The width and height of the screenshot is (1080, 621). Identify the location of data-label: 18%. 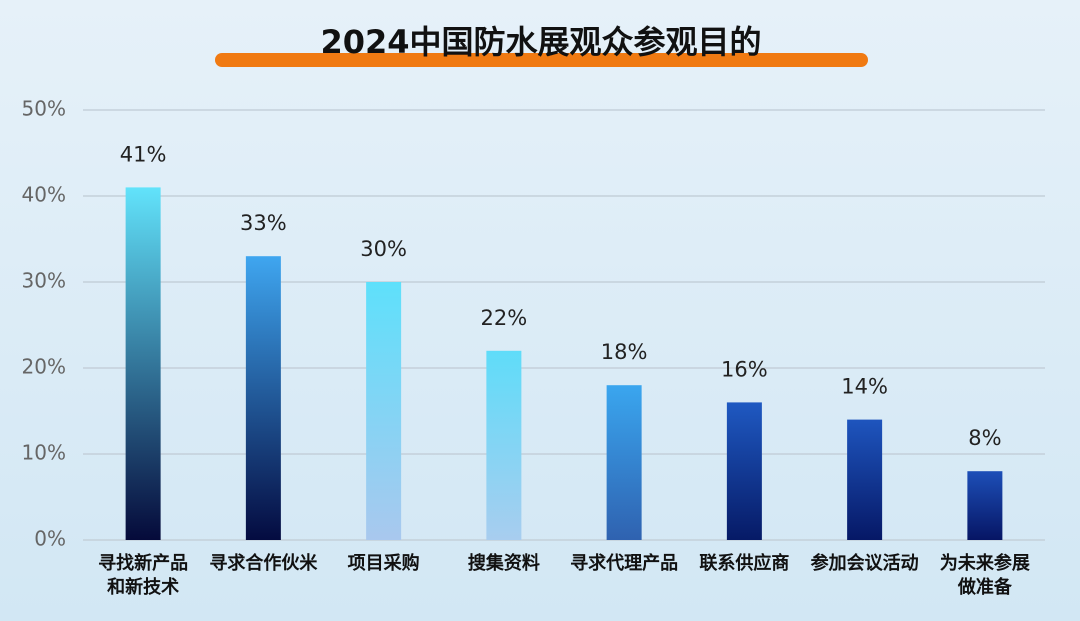
(624, 352).